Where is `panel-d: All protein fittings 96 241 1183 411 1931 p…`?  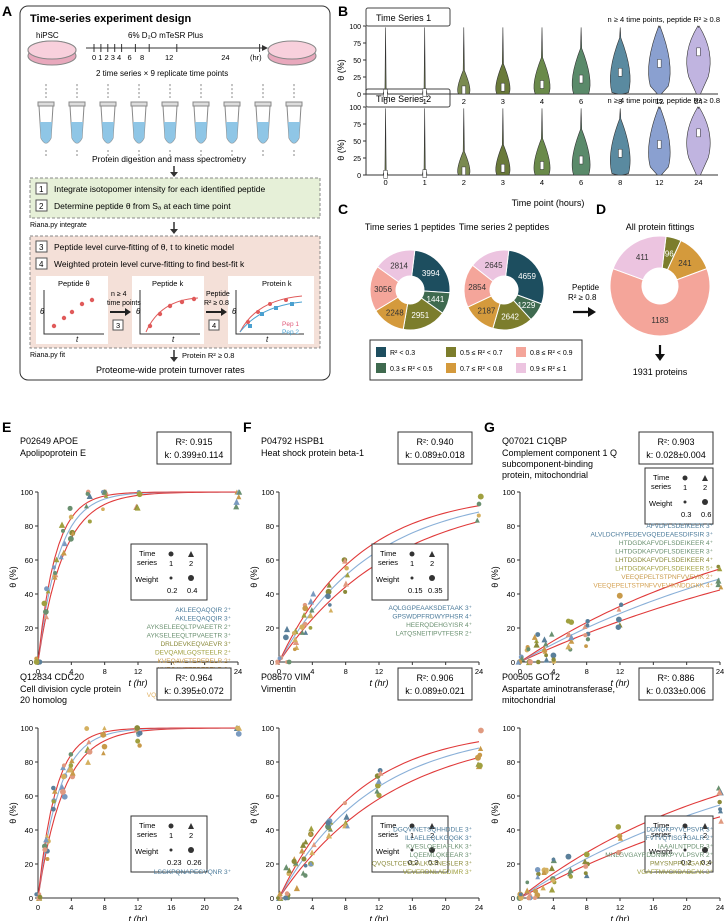
panel-d: All protein fittings 96 241 1183 411 1931 p… is located at coordinates (660, 299).